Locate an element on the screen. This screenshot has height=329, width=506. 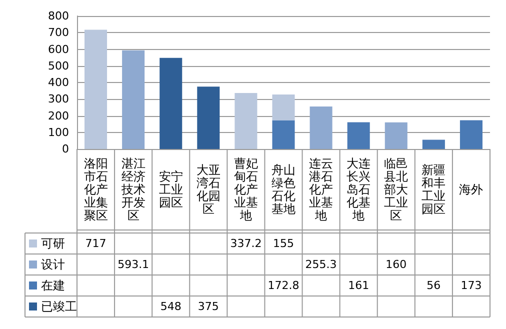
x-tick-label: 临邑县北部大工业区 is located at coordinates (396, 189).